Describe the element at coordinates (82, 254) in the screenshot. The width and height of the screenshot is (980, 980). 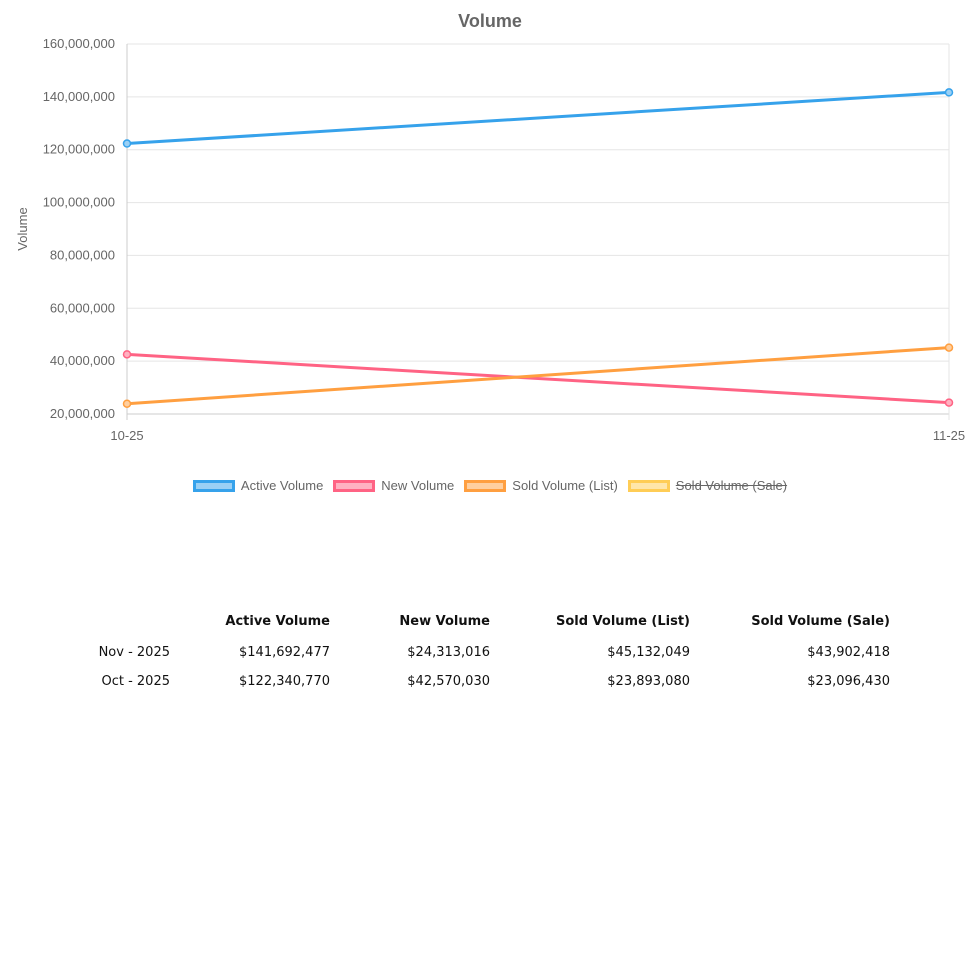
I see `y-tick-label: 80,000,000` at that location.